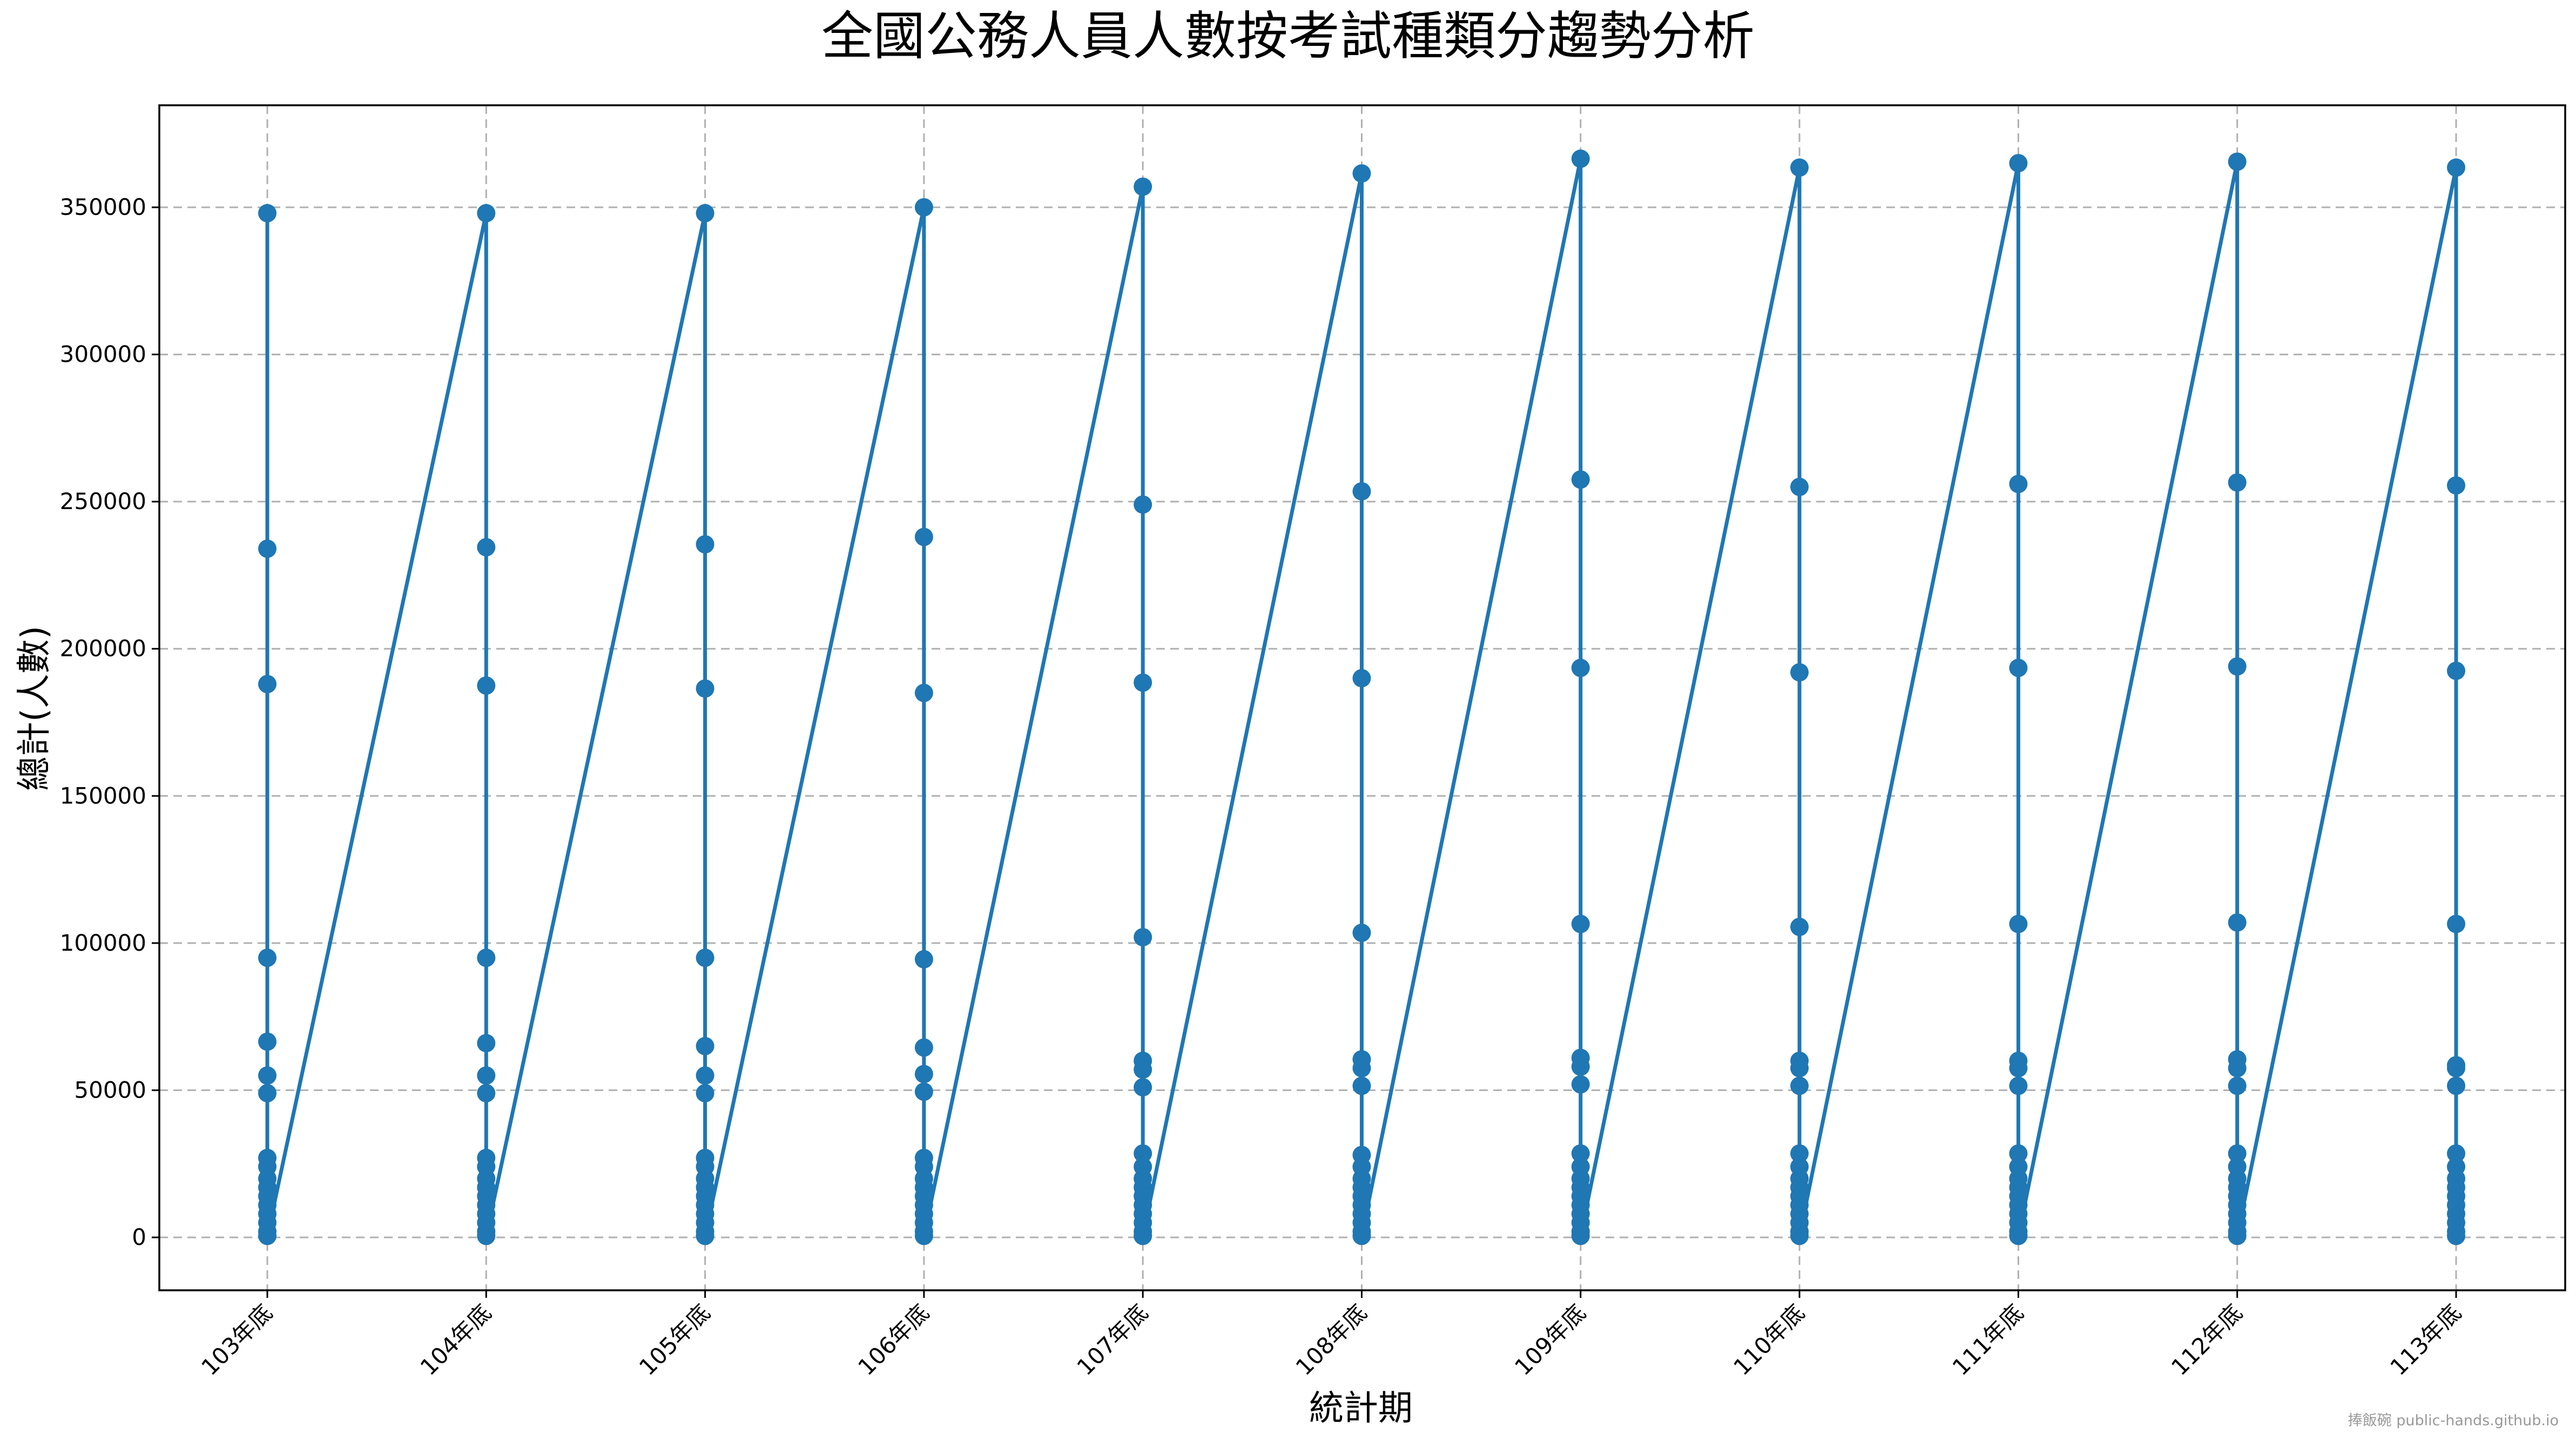 This screenshot has width=2576, height=1442. I want to click on chart-title: 全國公務人員人數按考試種類分趨勢分析, so click(1288, 36).